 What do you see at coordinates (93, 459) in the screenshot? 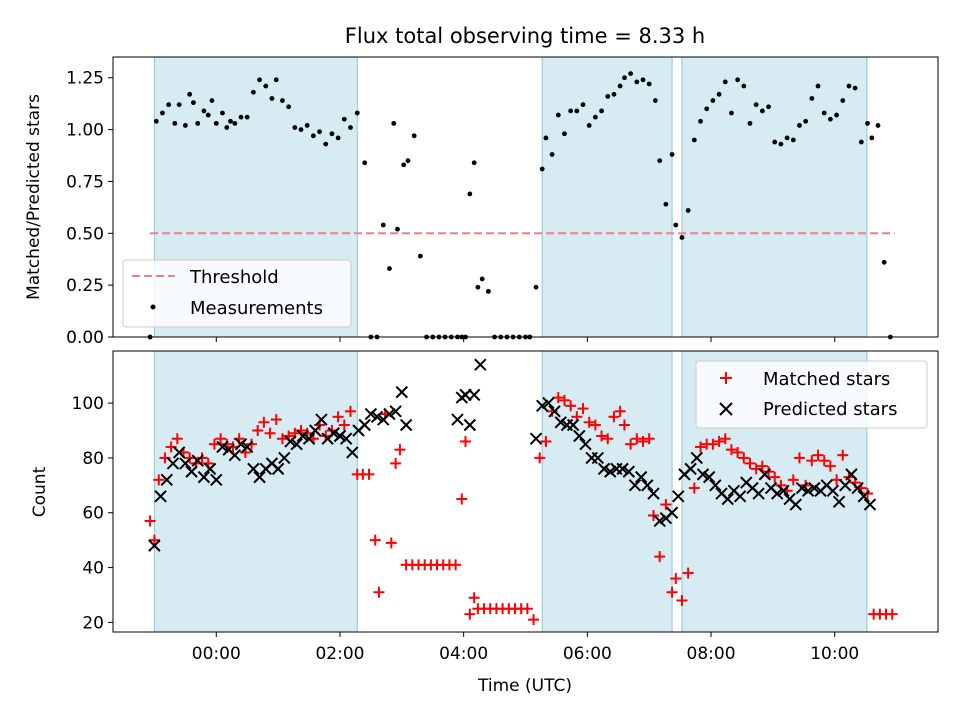
I see `bottom-y-tick-label: 80` at bounding box center [93, 459].